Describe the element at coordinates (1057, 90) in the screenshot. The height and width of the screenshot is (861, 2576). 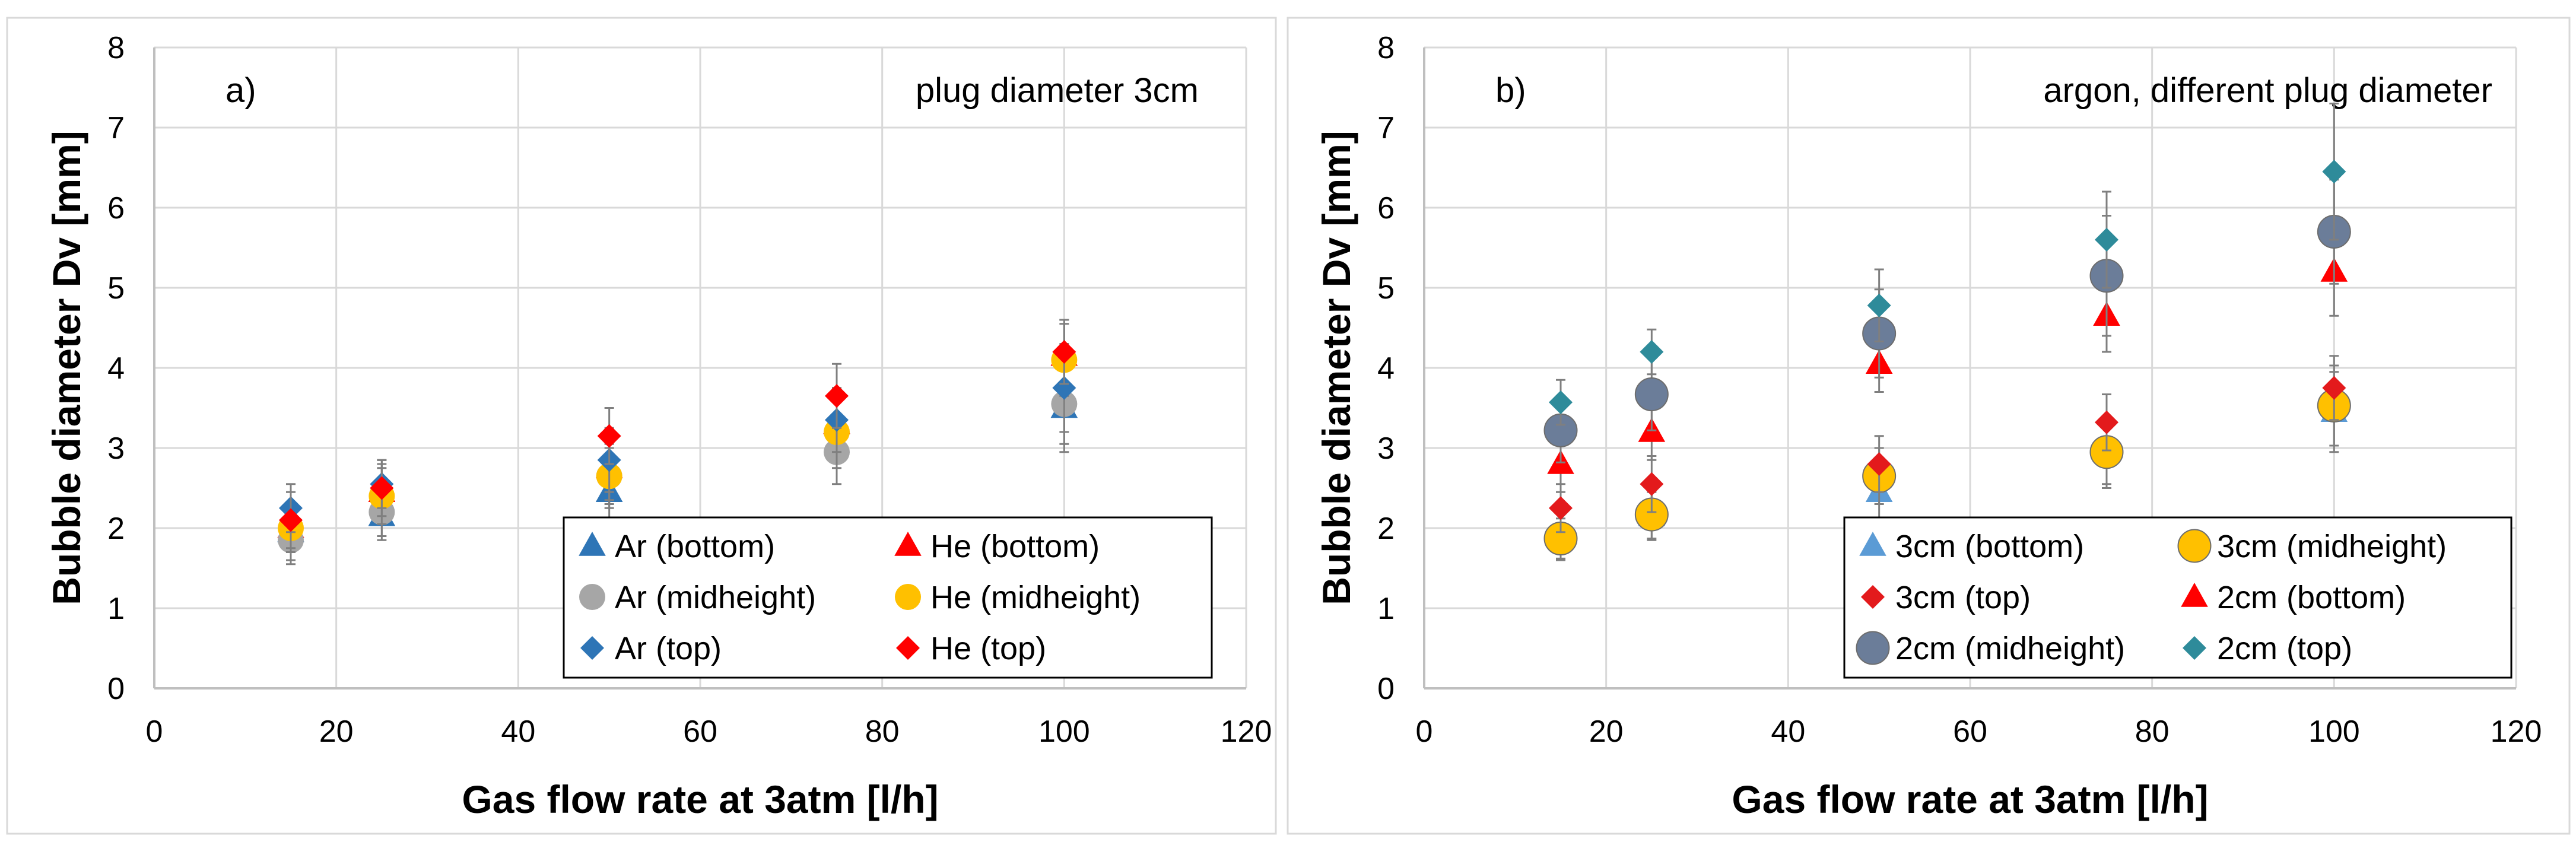
I see `panel-annotation: plug diameter 3cm` at that location.